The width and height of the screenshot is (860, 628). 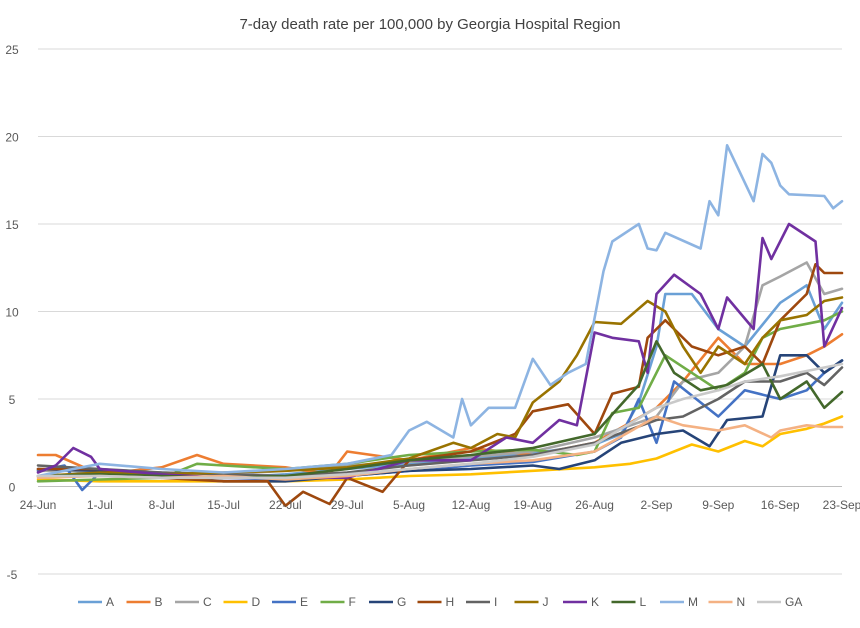 What do you see at coordinates (436, 602) in the screenshot?
I see `legend-item-h: H` at bounding box center [436, 602].